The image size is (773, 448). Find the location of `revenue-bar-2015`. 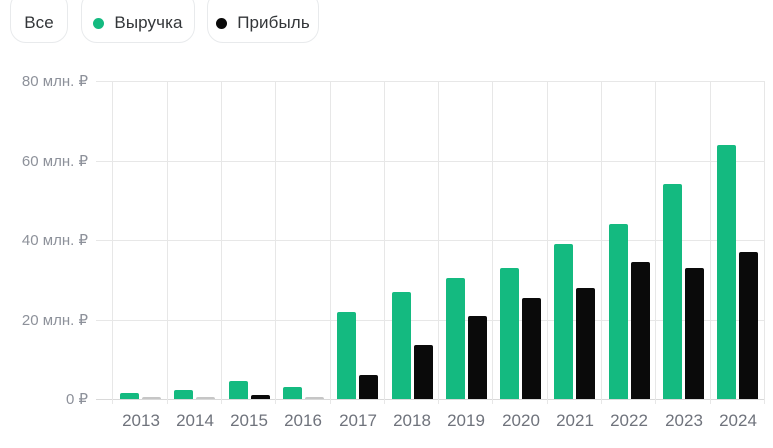

revenue-bar-2015 is located at coordinates (238, 390).